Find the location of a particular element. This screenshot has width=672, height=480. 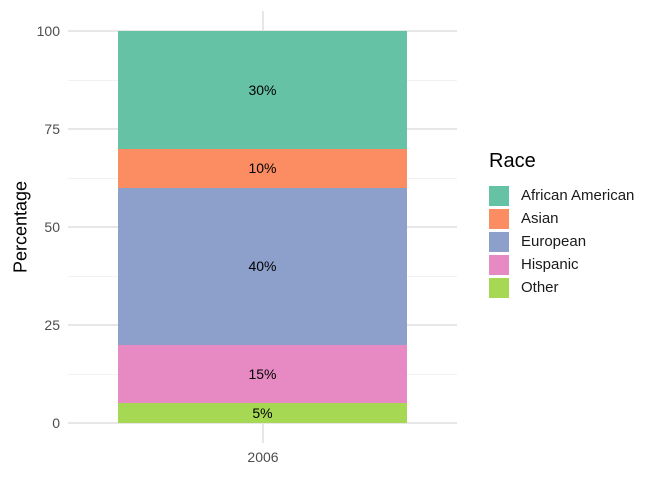

y-axis-tick-label-100: 100 is located at coordinates (48, 31).